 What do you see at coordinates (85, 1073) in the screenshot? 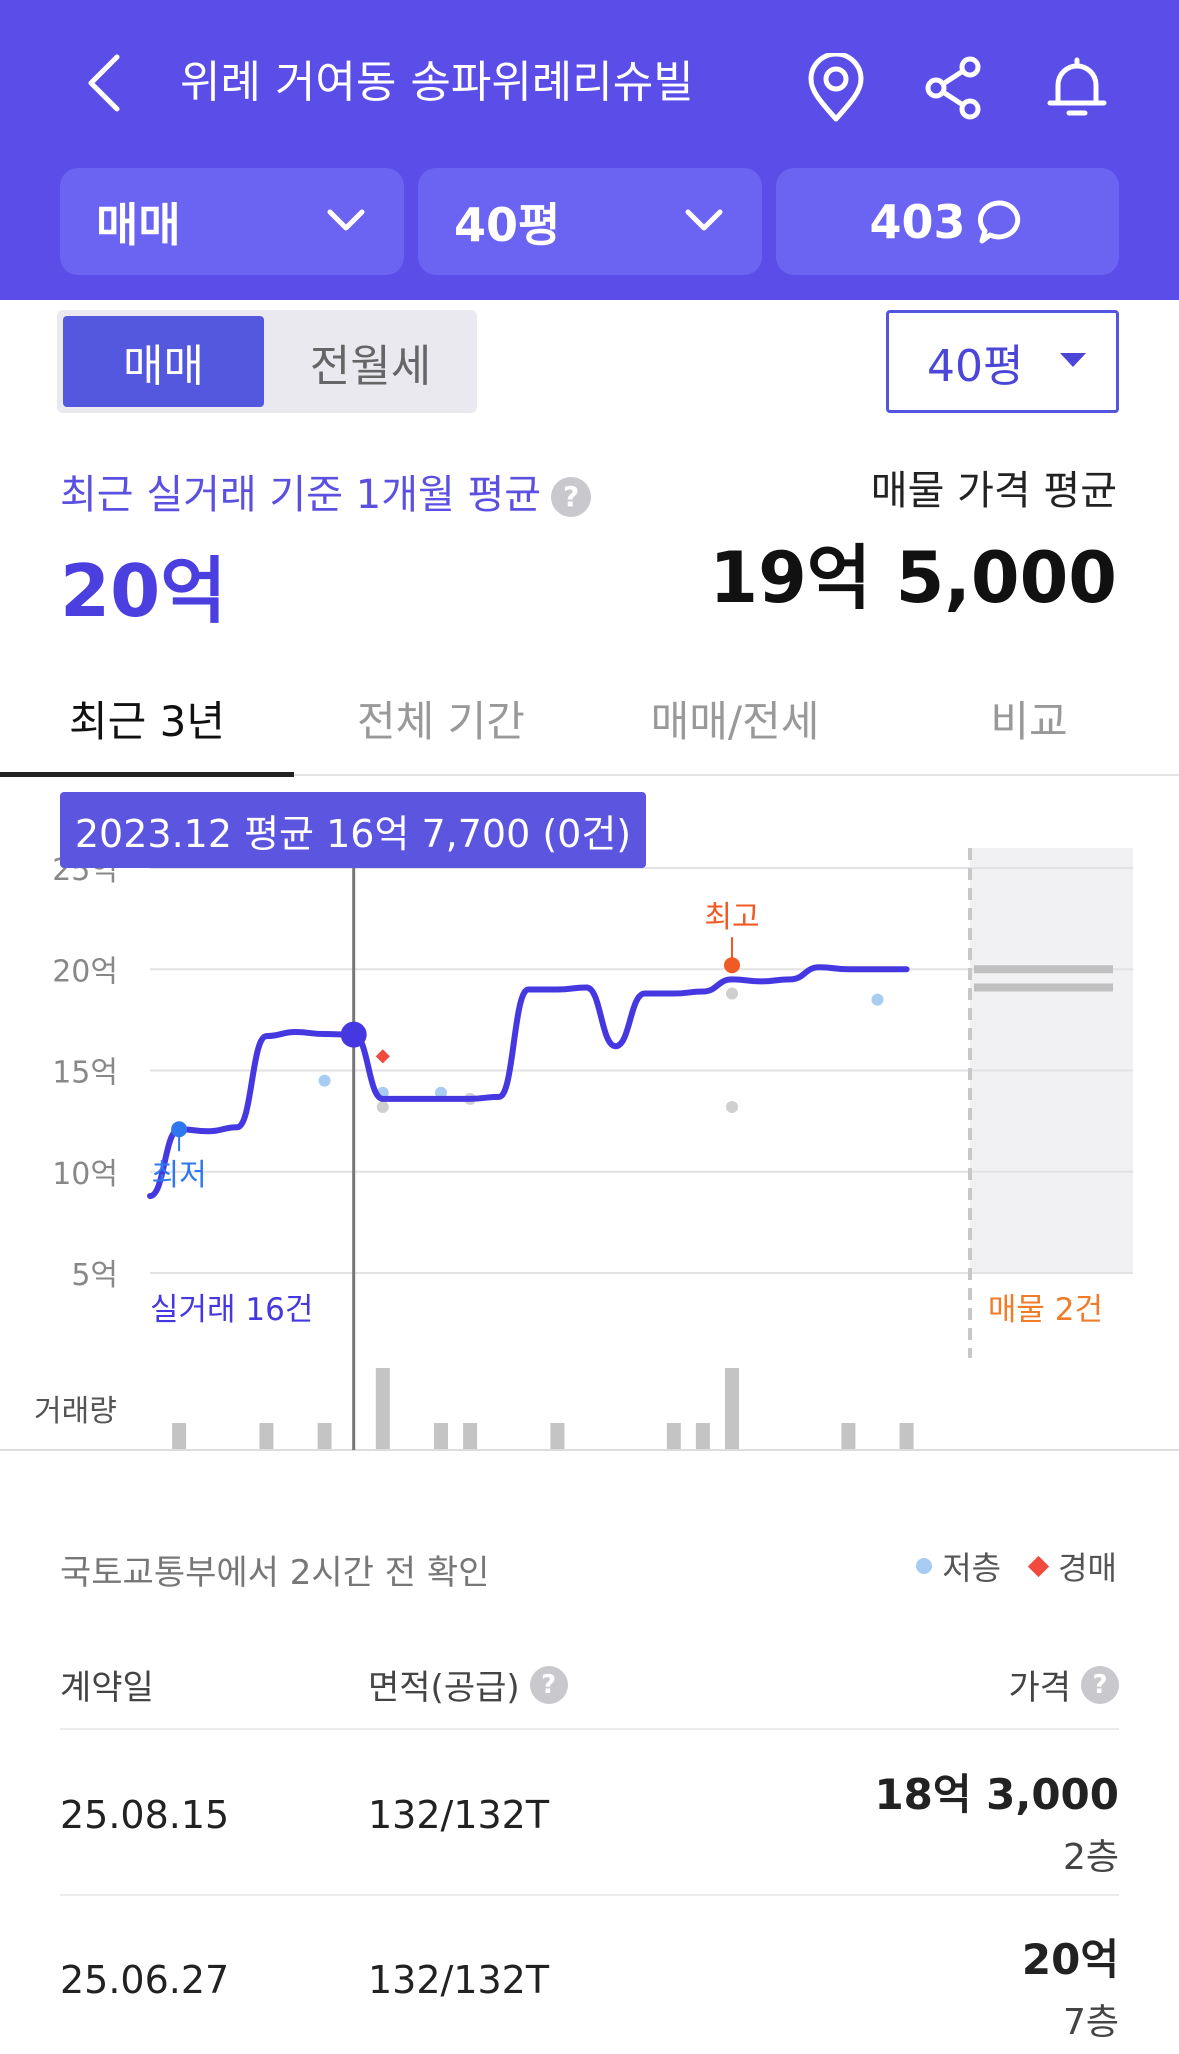
I see `y-tick-label: 15억` at bounding box center [85, 1073].